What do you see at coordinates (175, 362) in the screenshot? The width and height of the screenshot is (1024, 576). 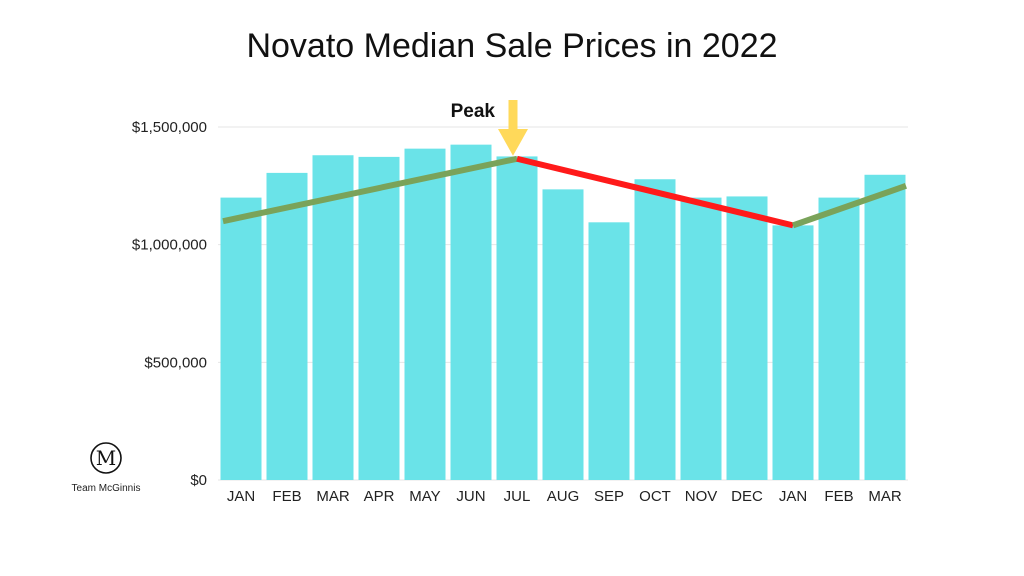 I see `y-tick-label: $500,000` at bounding box center [175, 362].